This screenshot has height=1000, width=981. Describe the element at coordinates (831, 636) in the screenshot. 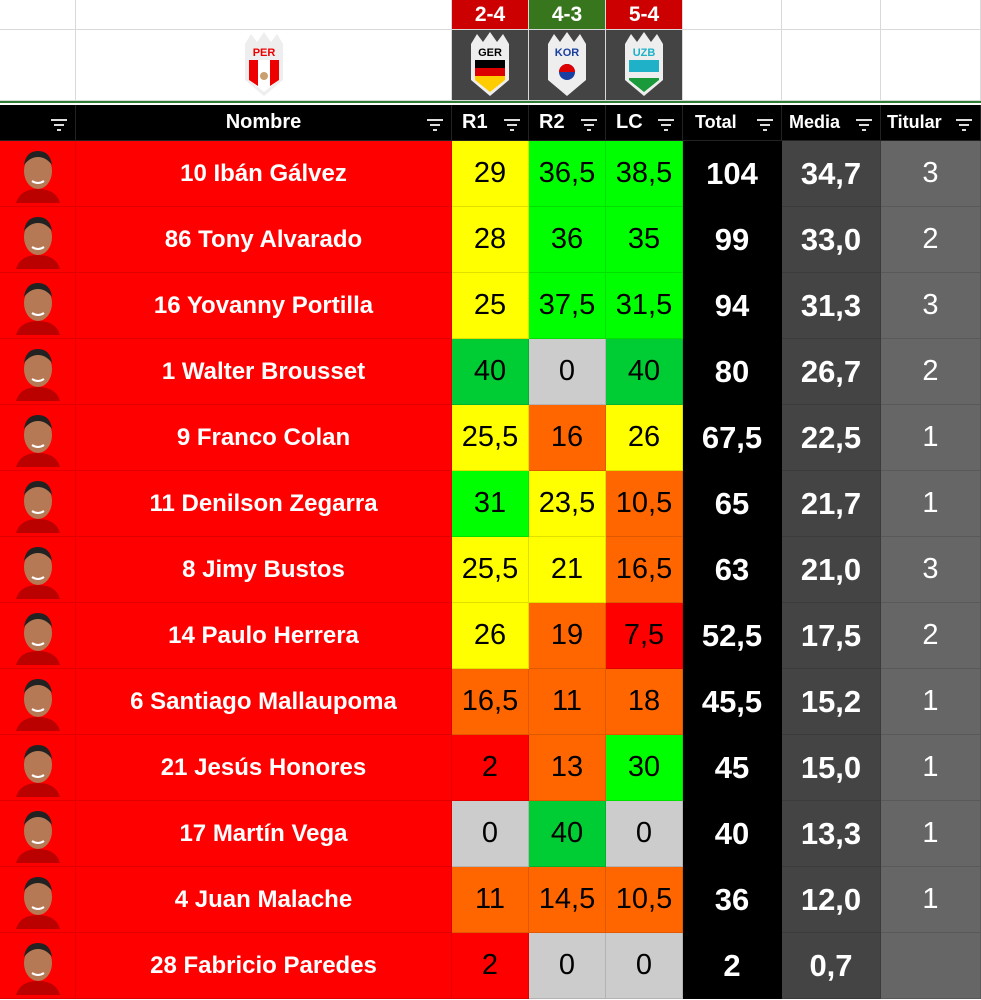

I see `media-score: 17,5` at that location.